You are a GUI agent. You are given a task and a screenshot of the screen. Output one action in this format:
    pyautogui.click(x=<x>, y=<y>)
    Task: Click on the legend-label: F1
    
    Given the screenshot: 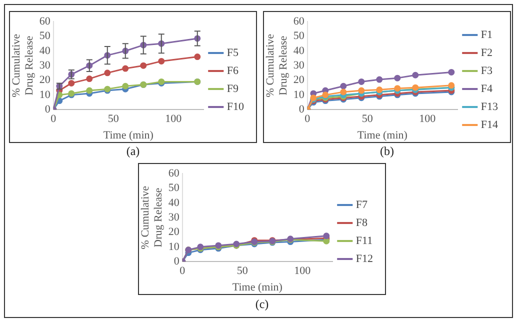 What is the action you would take?
    pyautogui.click(x=486, y=34)
    